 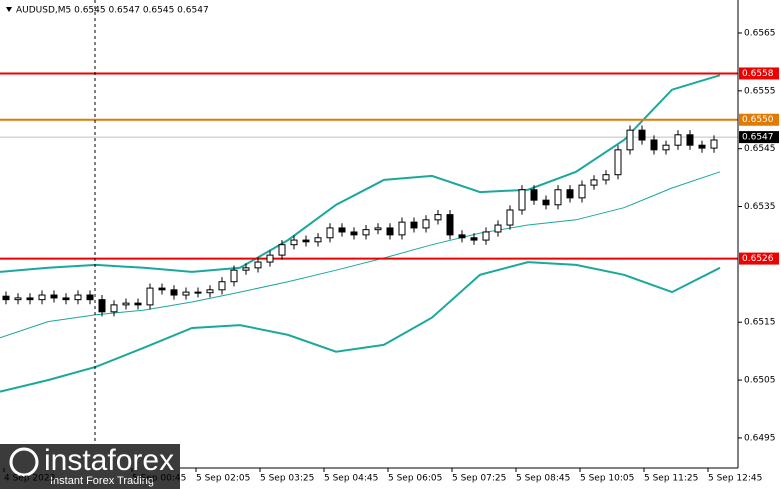 I want to click on y-tick-label: 0.6495, so click(x=760, y=438).